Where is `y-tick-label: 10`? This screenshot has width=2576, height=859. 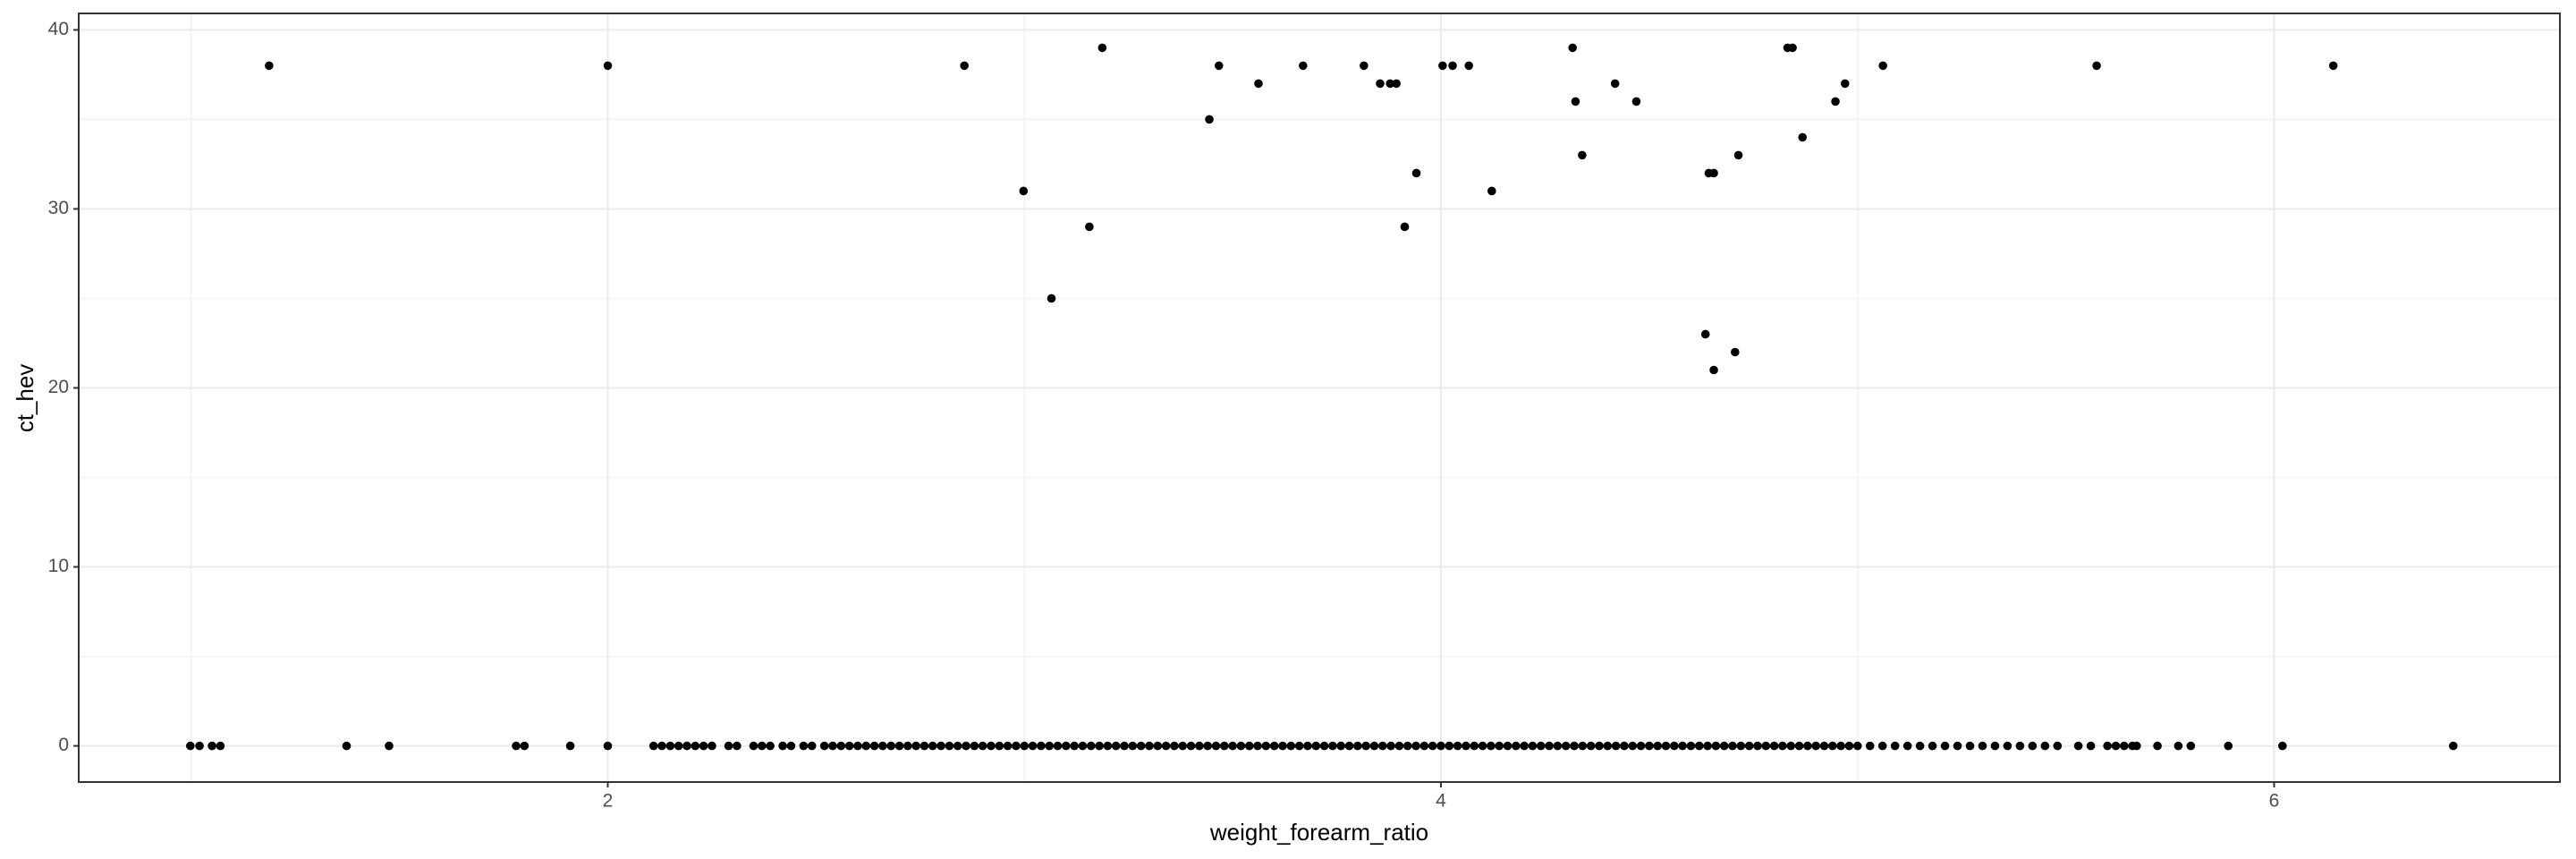 y-tick-label: 10 is located at coordinates (58, 566).